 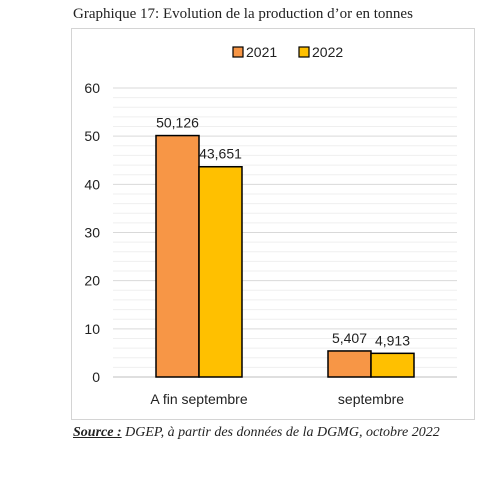 I want to click on category-label: septembre, so click(x=371, y=399).